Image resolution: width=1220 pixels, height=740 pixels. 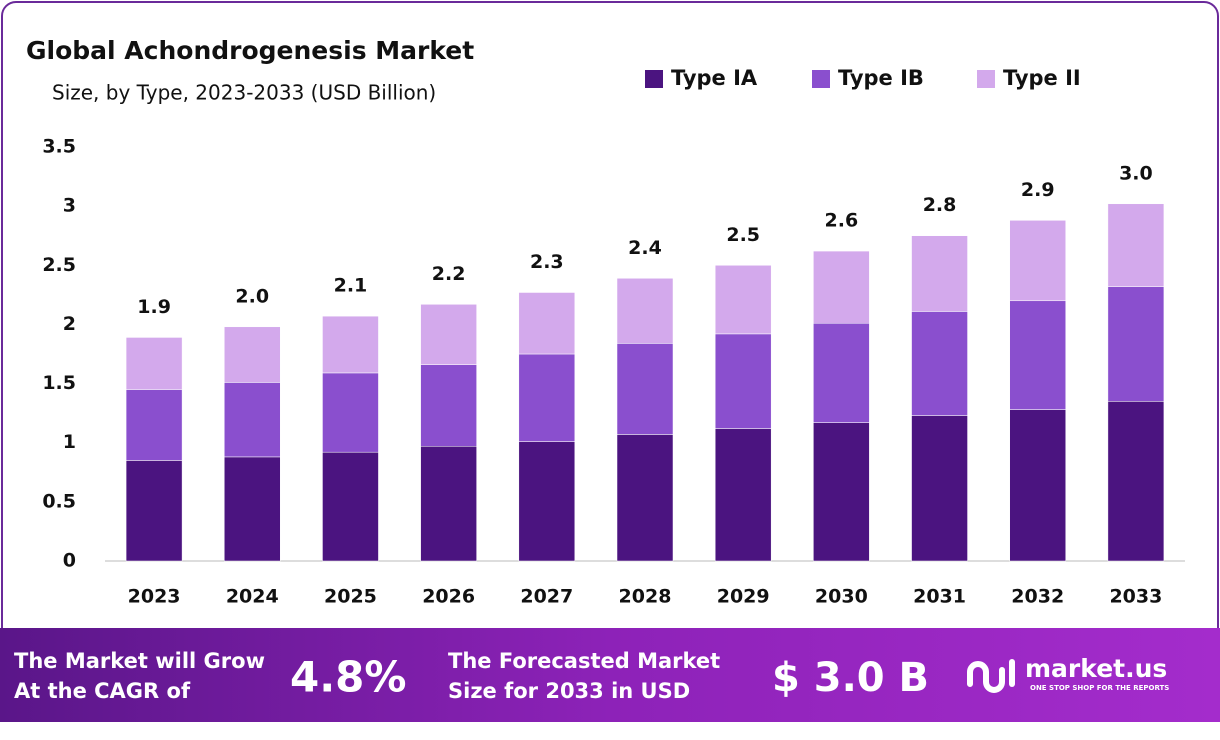 What do you see at coordinates (154, 597) in the screenshot?
I see `x-tick-label: 2023` at bounding box center [154, 597].